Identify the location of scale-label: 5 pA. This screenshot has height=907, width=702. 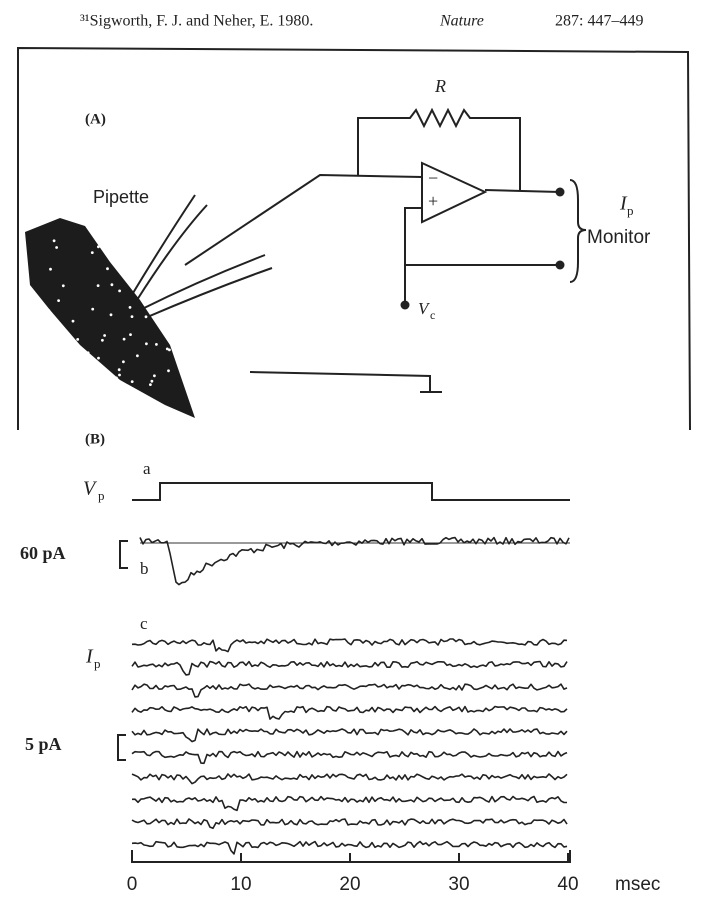
(43, 744).